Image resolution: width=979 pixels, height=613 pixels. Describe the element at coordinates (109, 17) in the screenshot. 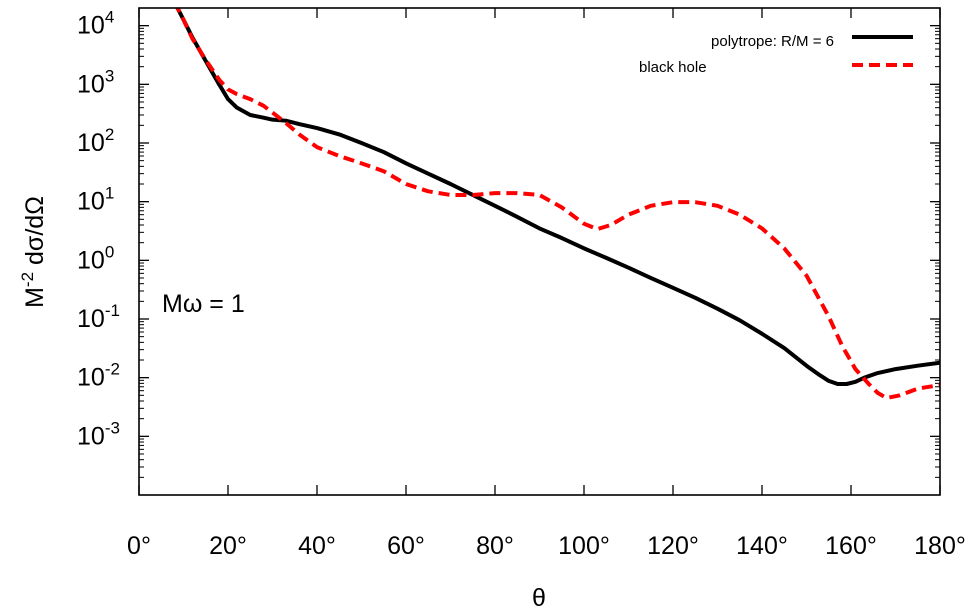

I see `y-tick-label-exponent: 4` at that location.